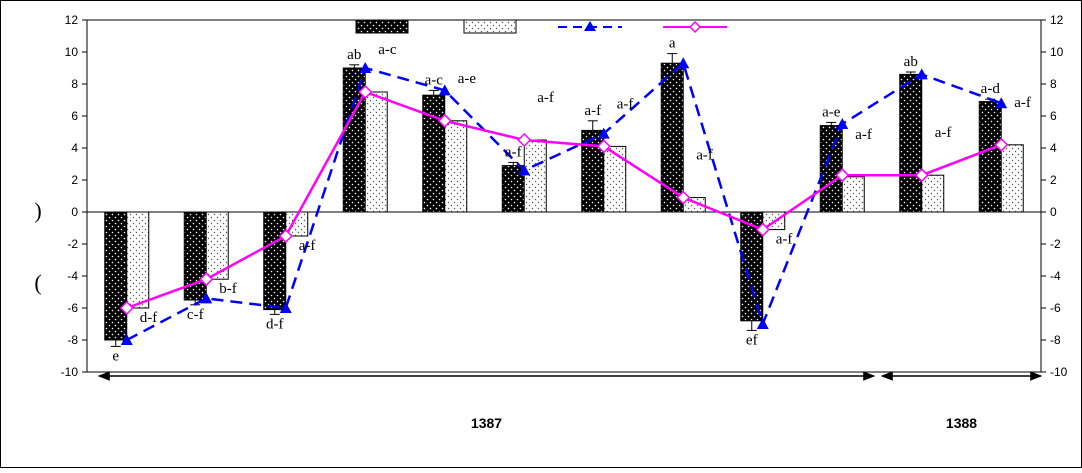 The height and width of the screenshot is (473, 1082). Describe the element at coordinates (1055, 244) in the screenshot. I see `y-tick-label-right: -2` at that location.